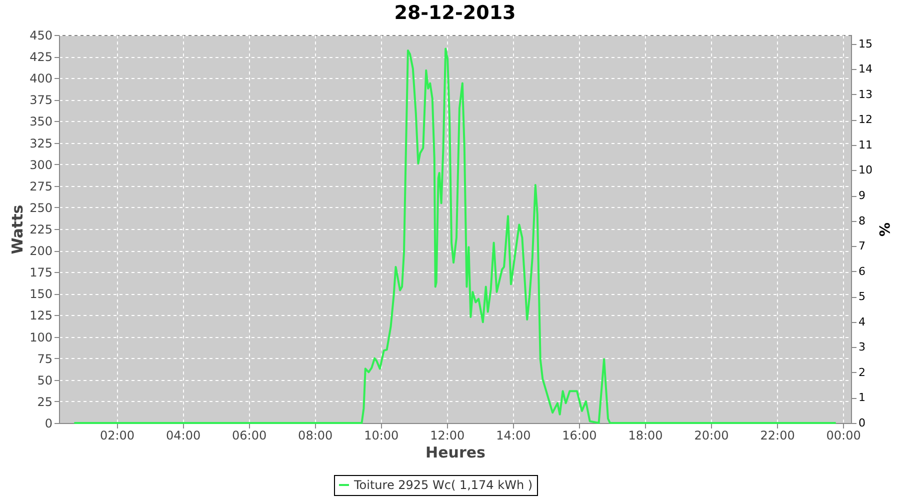 The width and height of the screenshot is (900, 500). What do you see at coordinates (883, 229) in the screenshot?
I see `y2-axis-title: %` at bounding box center [883, 229].